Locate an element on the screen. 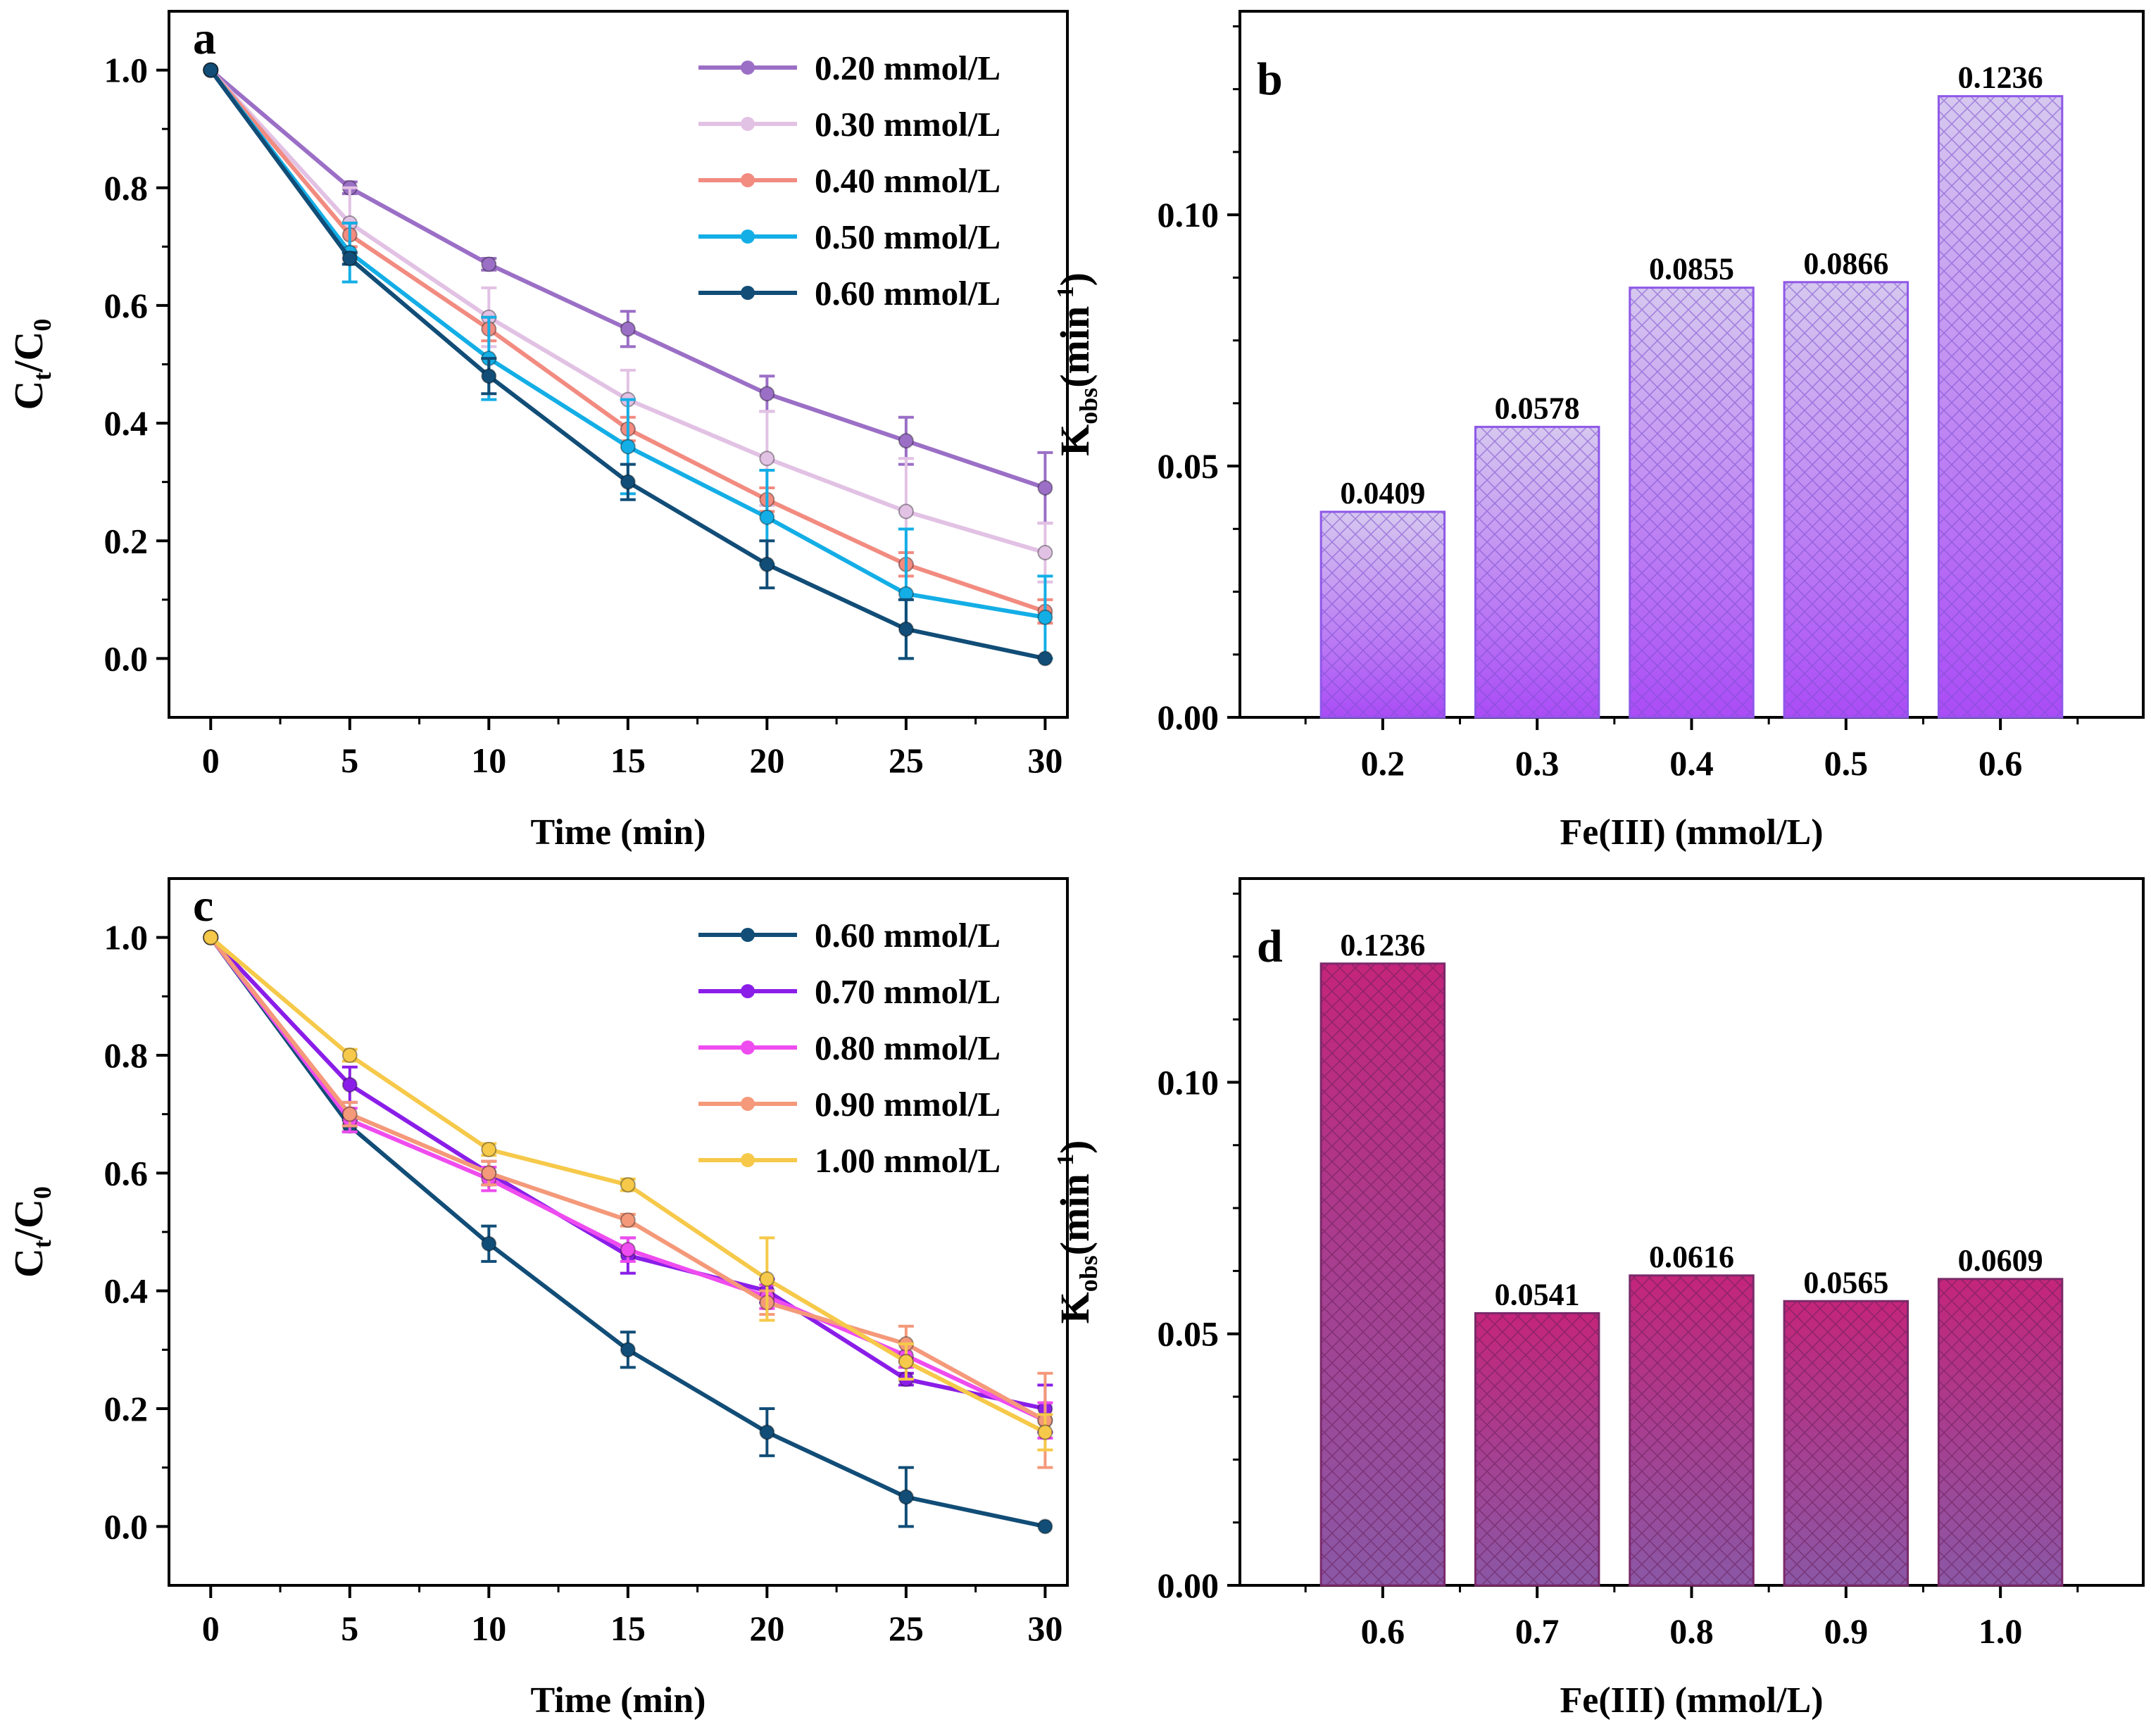 The image size is (2151, 1736). legend-label: 0.70 mmol/L is located at coordinates (908, 991).